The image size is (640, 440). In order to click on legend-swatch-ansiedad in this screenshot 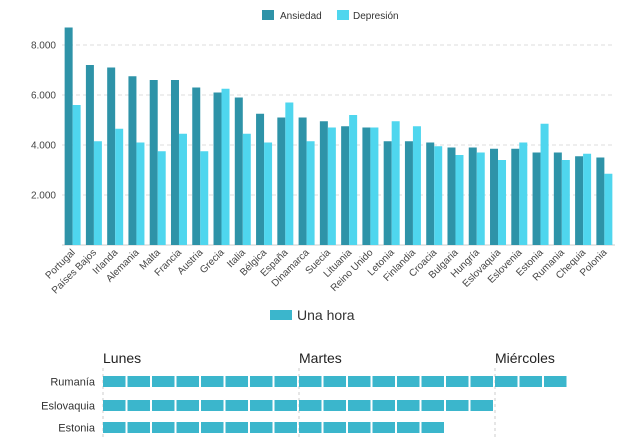, I will do `click(268, 15)`.